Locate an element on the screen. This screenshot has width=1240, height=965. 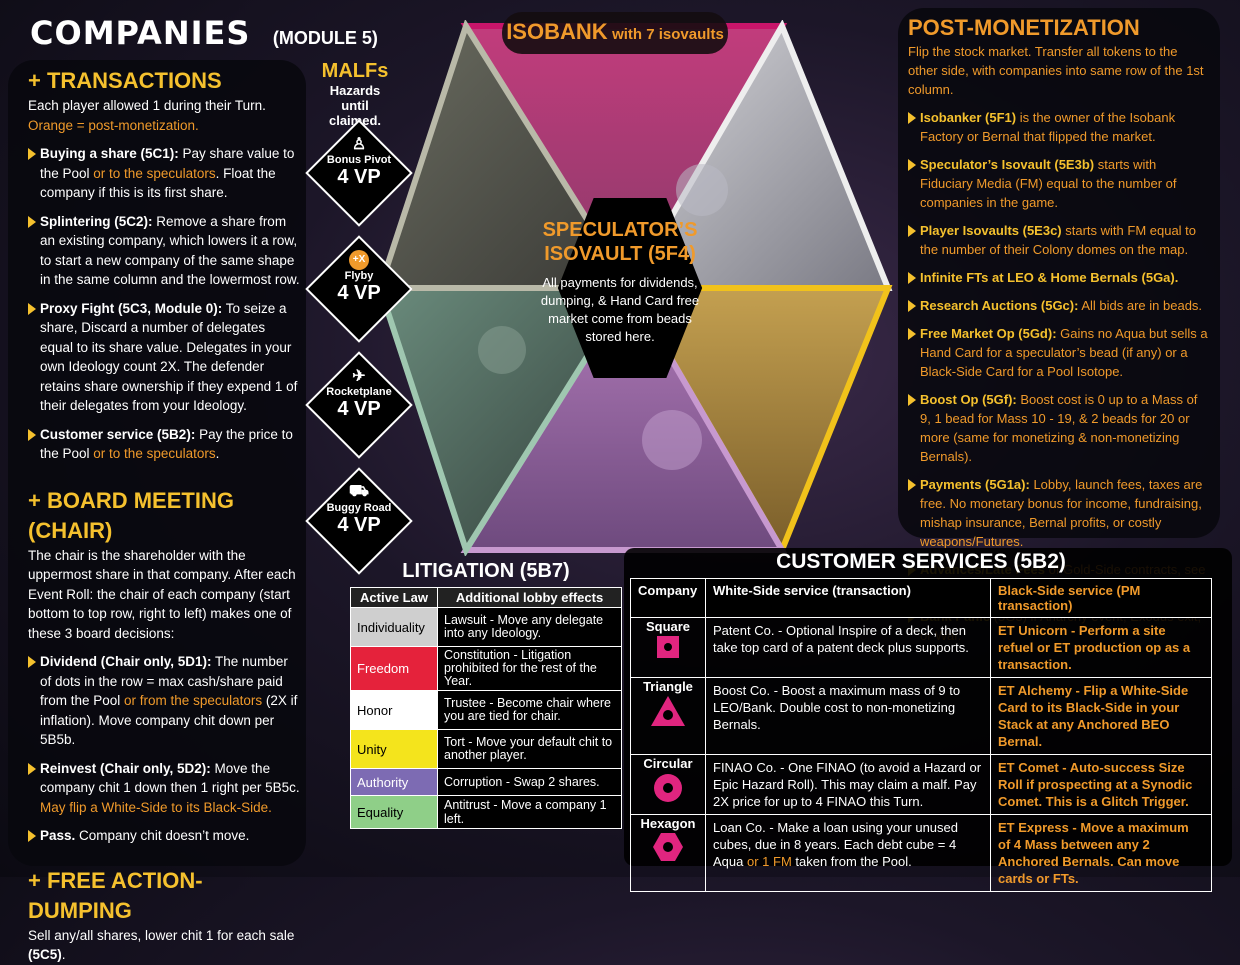
white-service-orange: or 1 FM is located at coordinates (769, 861).